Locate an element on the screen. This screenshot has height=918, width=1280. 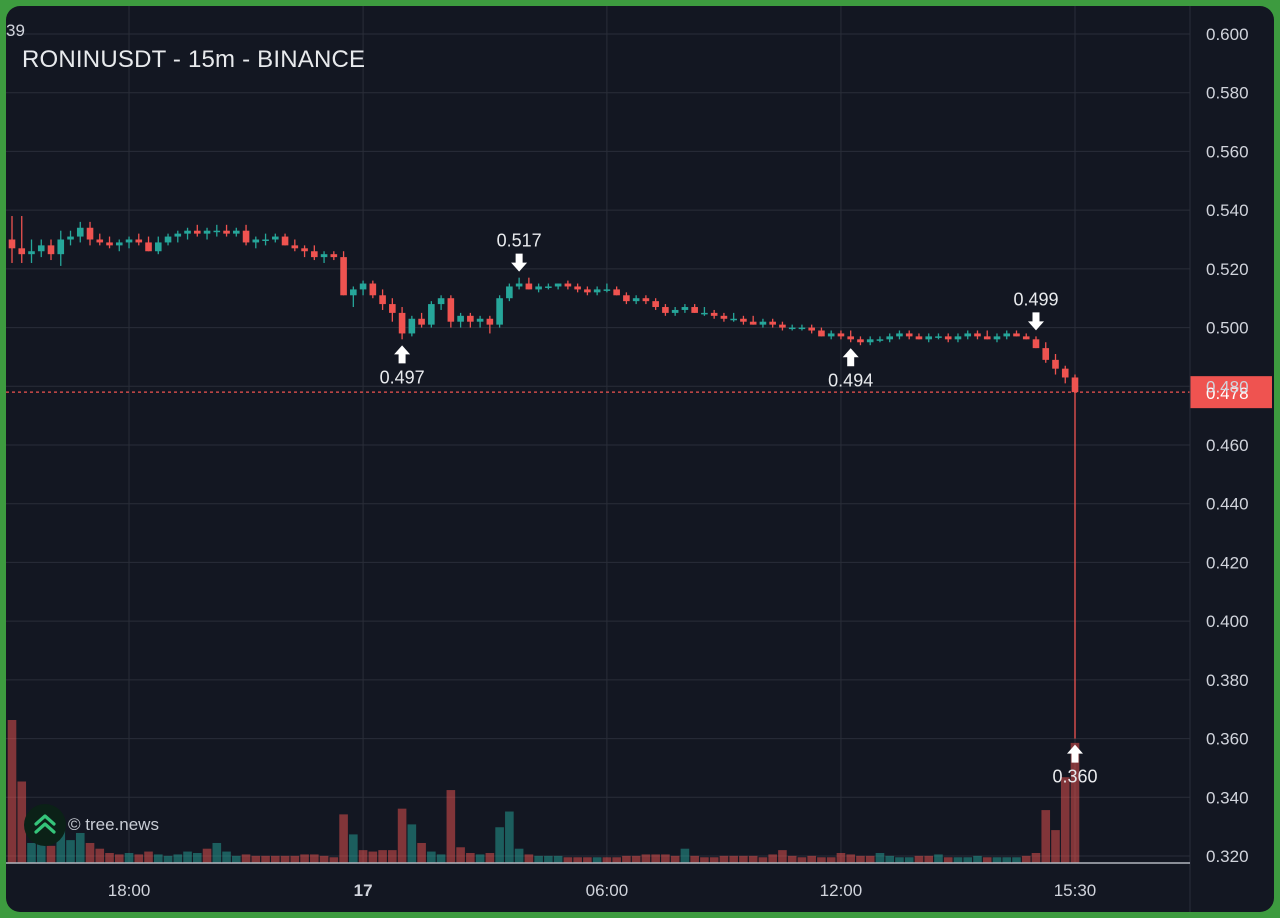
time-axis: 18:00 17 06:00 12:00 15:30 is located at coordinates (598, 881).